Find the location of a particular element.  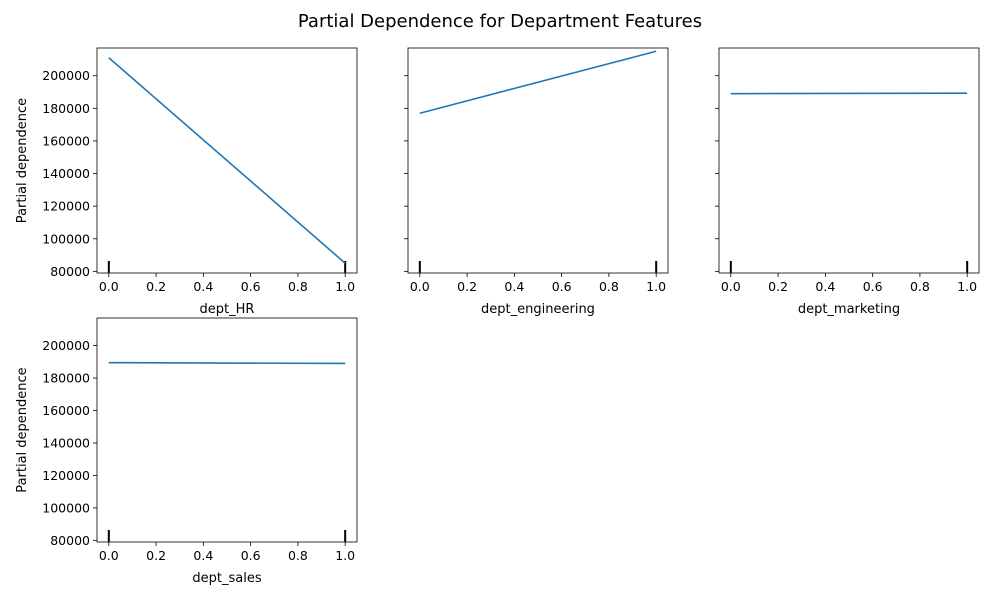

pd-line-dept_HR is located at coordinates (227, 160).